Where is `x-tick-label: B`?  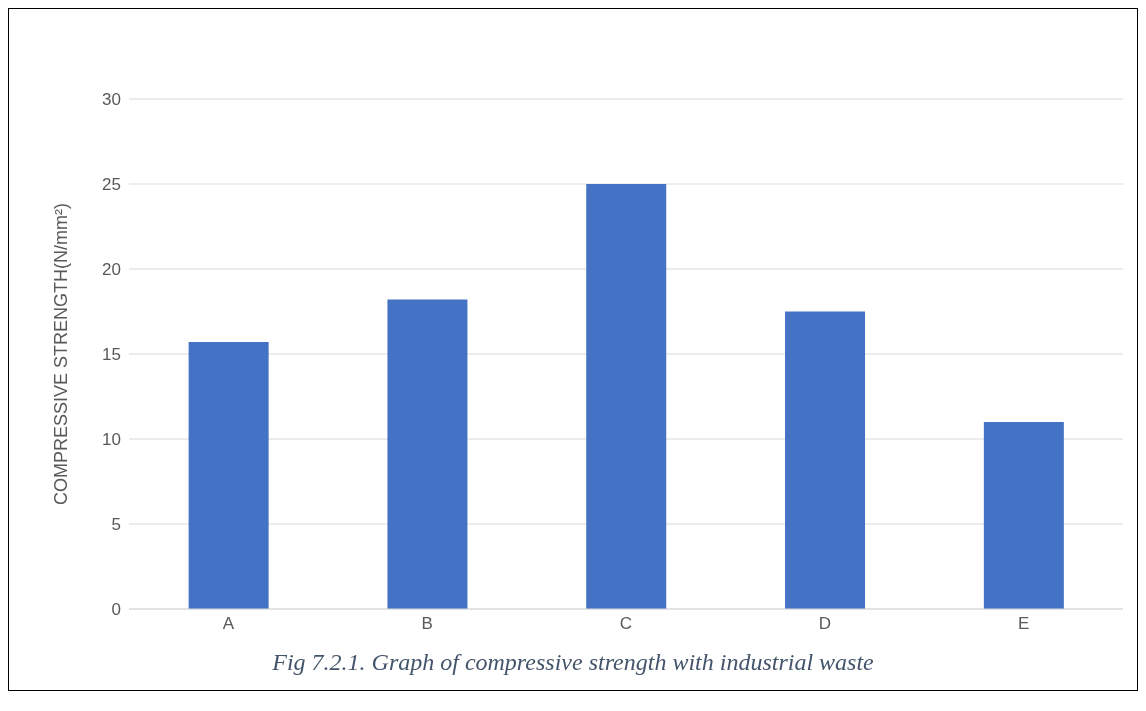 x-tick-label: B is located at coordinates (427, 624).